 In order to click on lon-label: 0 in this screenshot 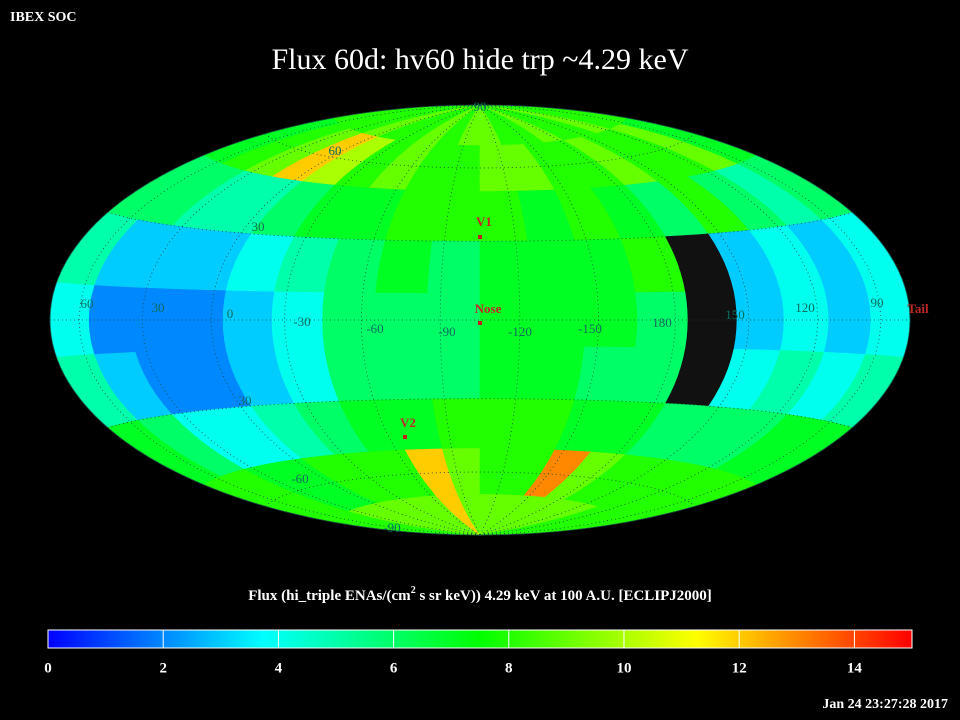, I will do `click(230, 313)`.